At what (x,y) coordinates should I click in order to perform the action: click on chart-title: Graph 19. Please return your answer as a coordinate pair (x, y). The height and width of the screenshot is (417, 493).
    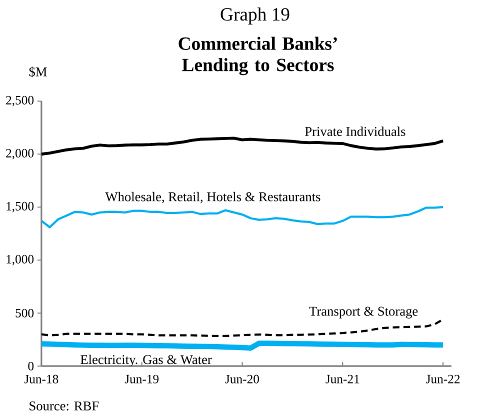
    Looking at the image, I should click on (255, 16).